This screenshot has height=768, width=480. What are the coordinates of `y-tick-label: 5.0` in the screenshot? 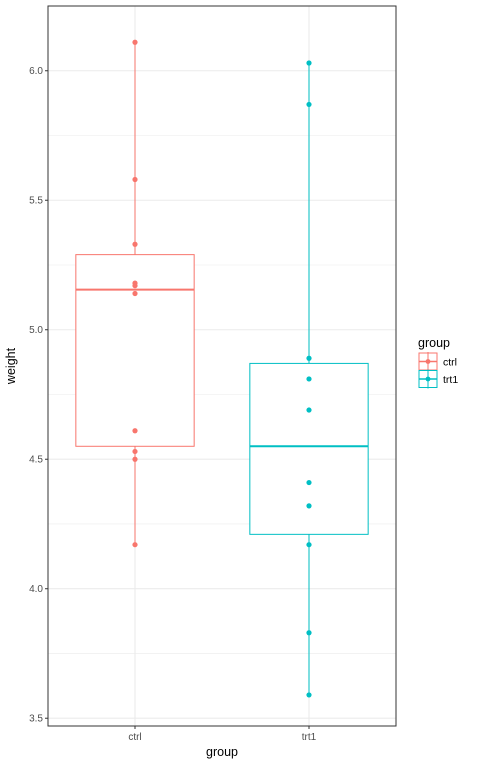 It's located at (36, 330).